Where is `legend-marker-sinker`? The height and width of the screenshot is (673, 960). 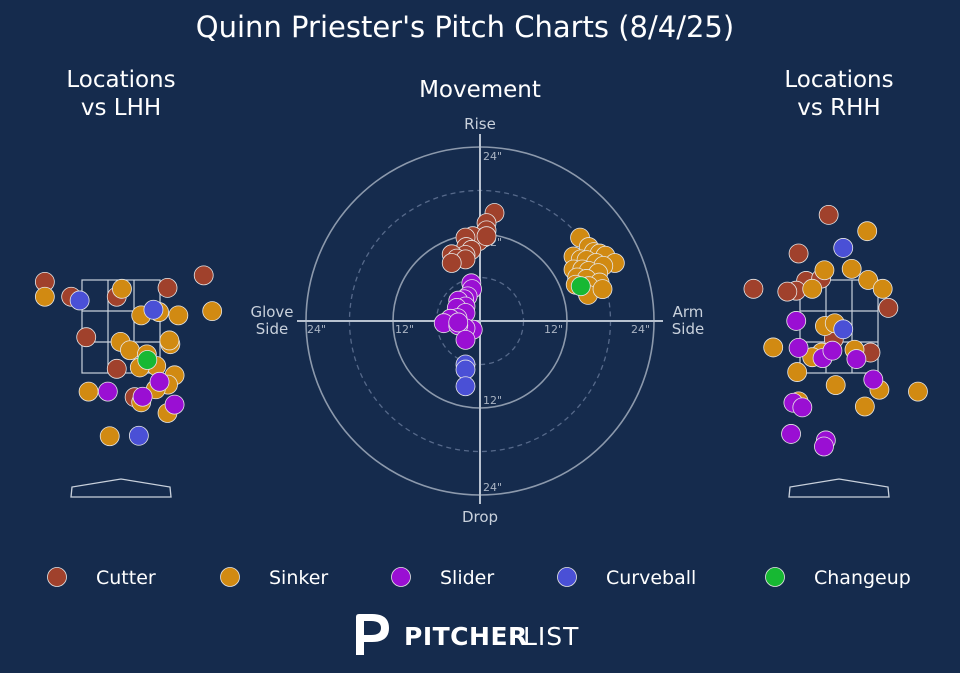
legend-marker-sinker is located at coordinates (230, 577).